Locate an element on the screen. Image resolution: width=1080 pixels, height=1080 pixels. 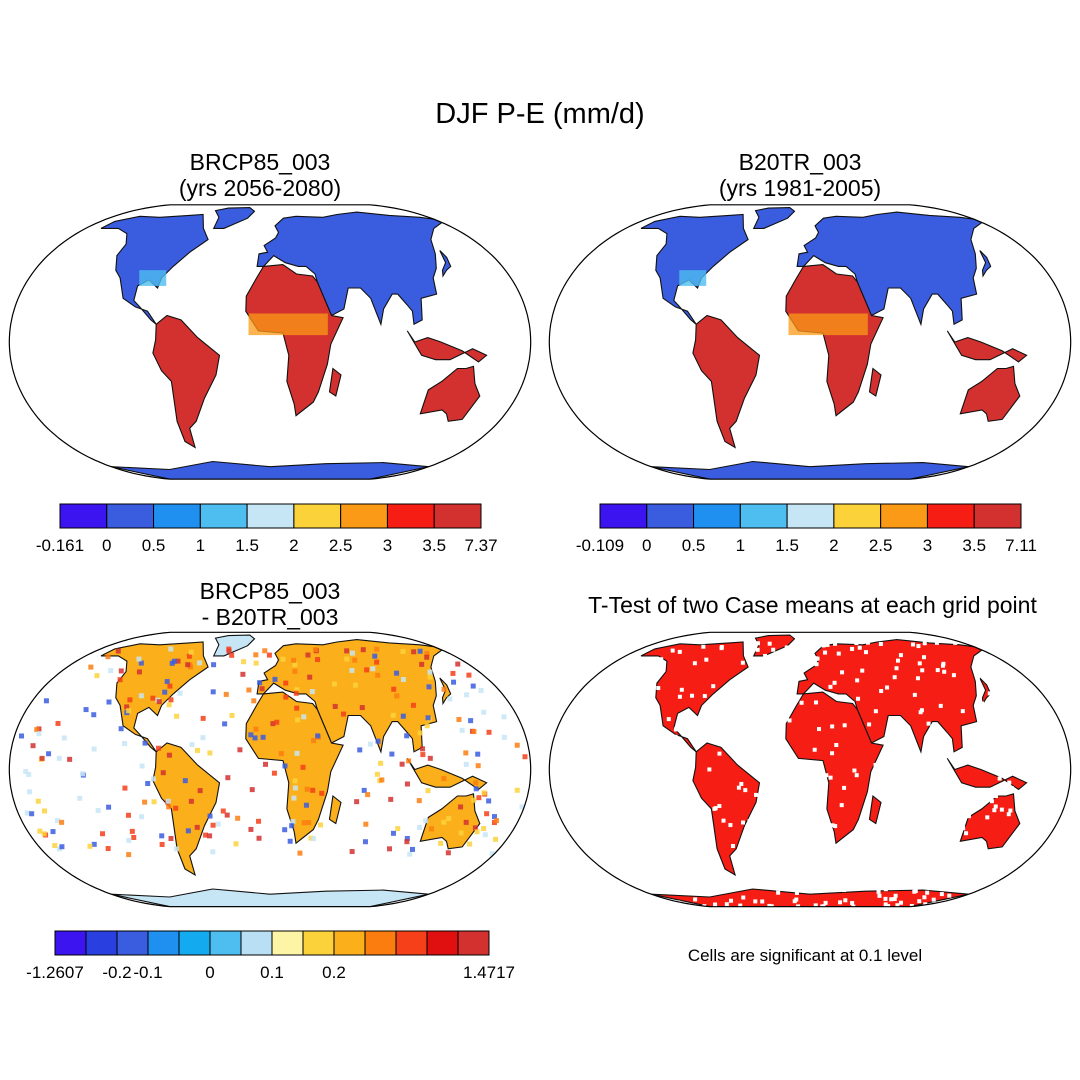
map-case2 is located at coordinates (810, 342).